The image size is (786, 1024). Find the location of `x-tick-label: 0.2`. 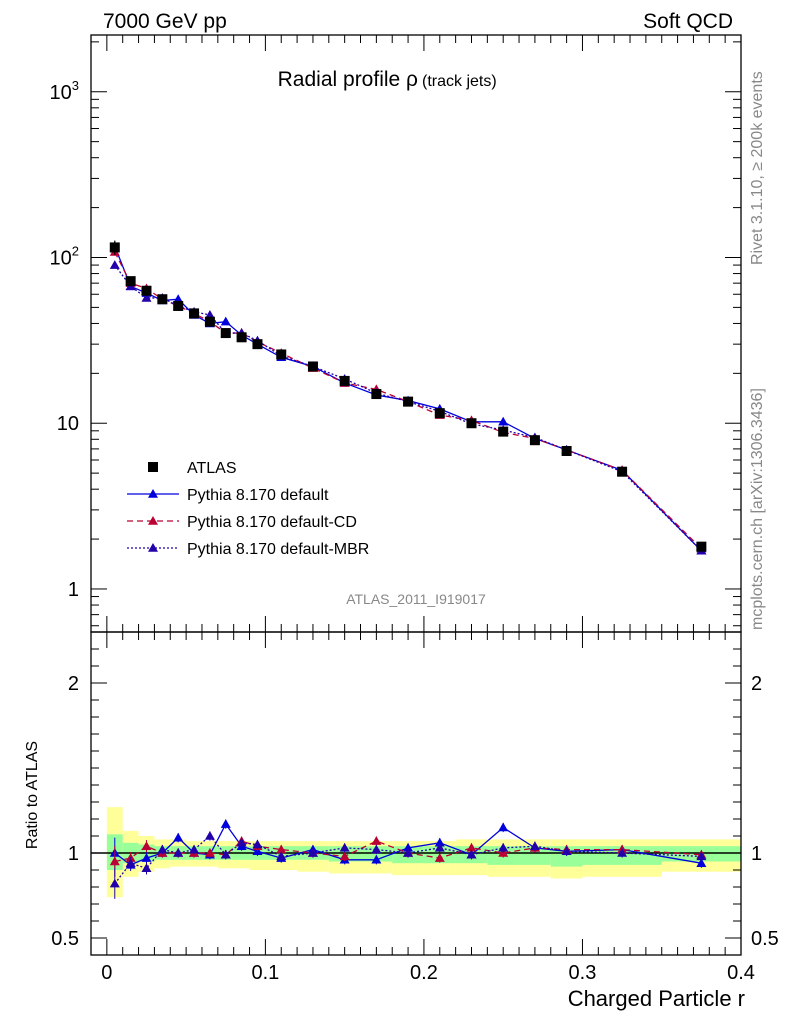

x-tick-label: 0.2 is located at coordinates (424, 973).